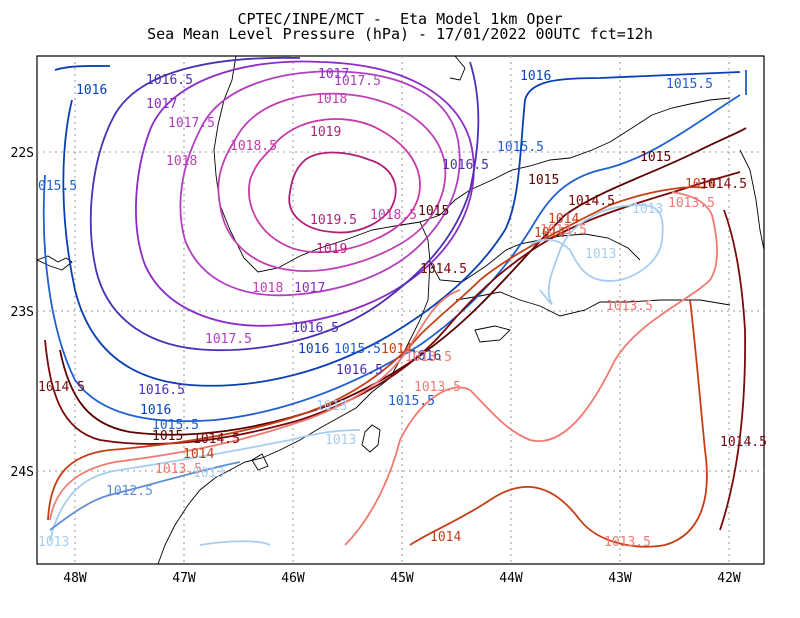 The width and height of the screenshot is (800, 618). I want to click on x-tick-label: 47W, so click(184, 578).